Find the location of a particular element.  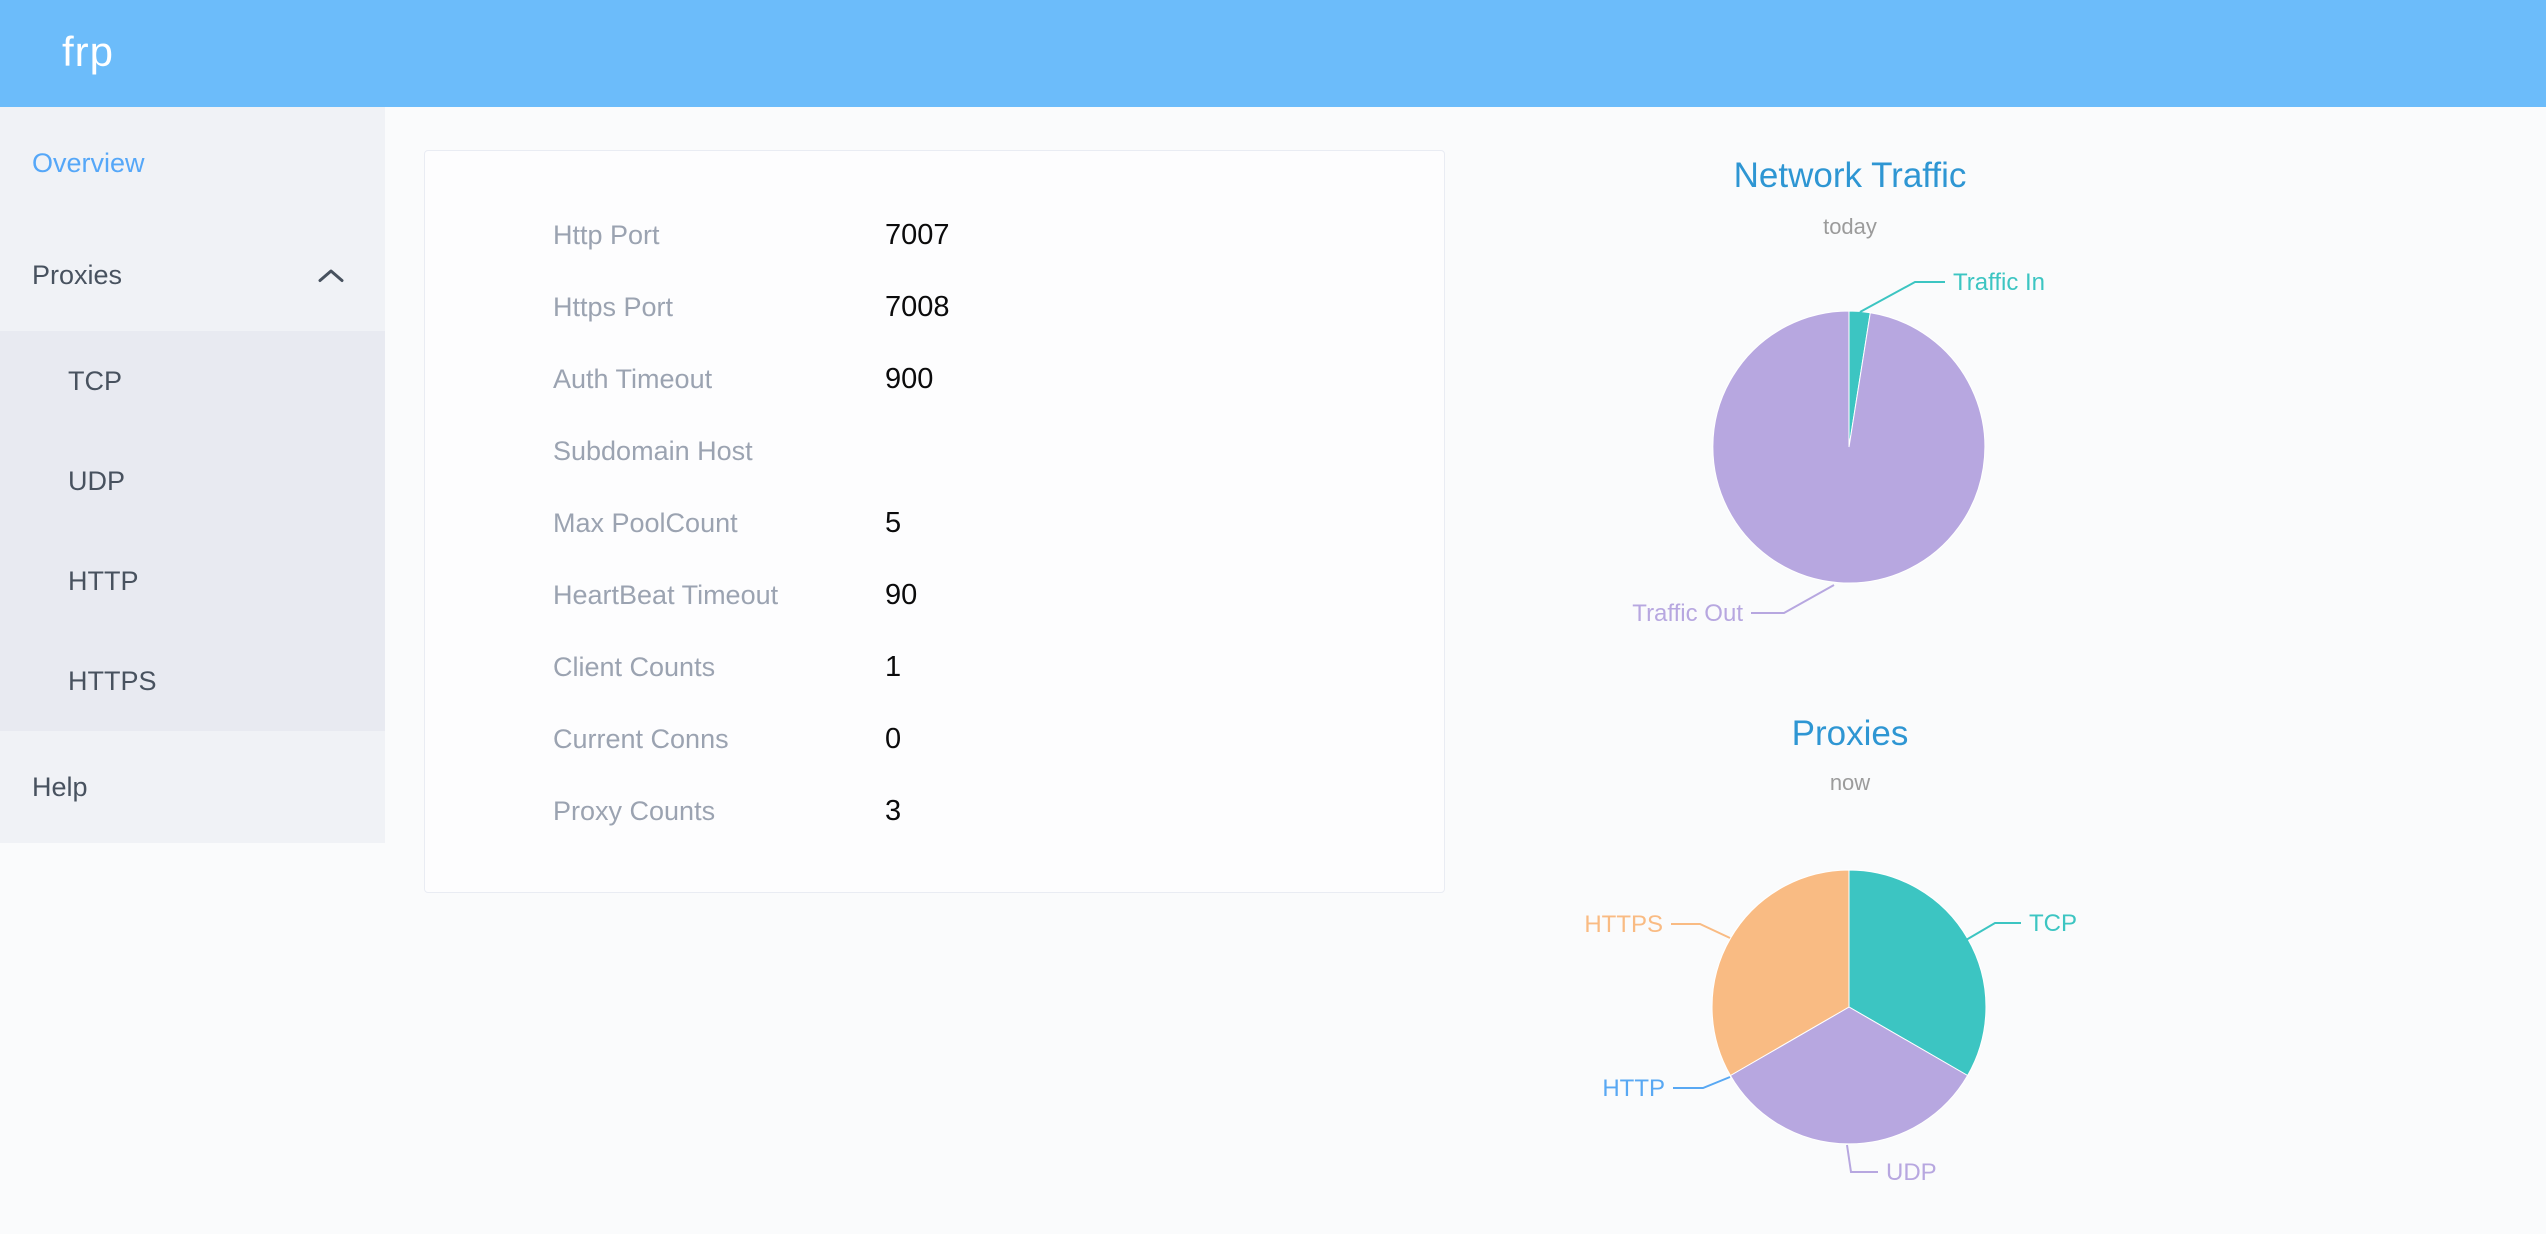

info-value: 7007 is located at coordinates (917, 234).